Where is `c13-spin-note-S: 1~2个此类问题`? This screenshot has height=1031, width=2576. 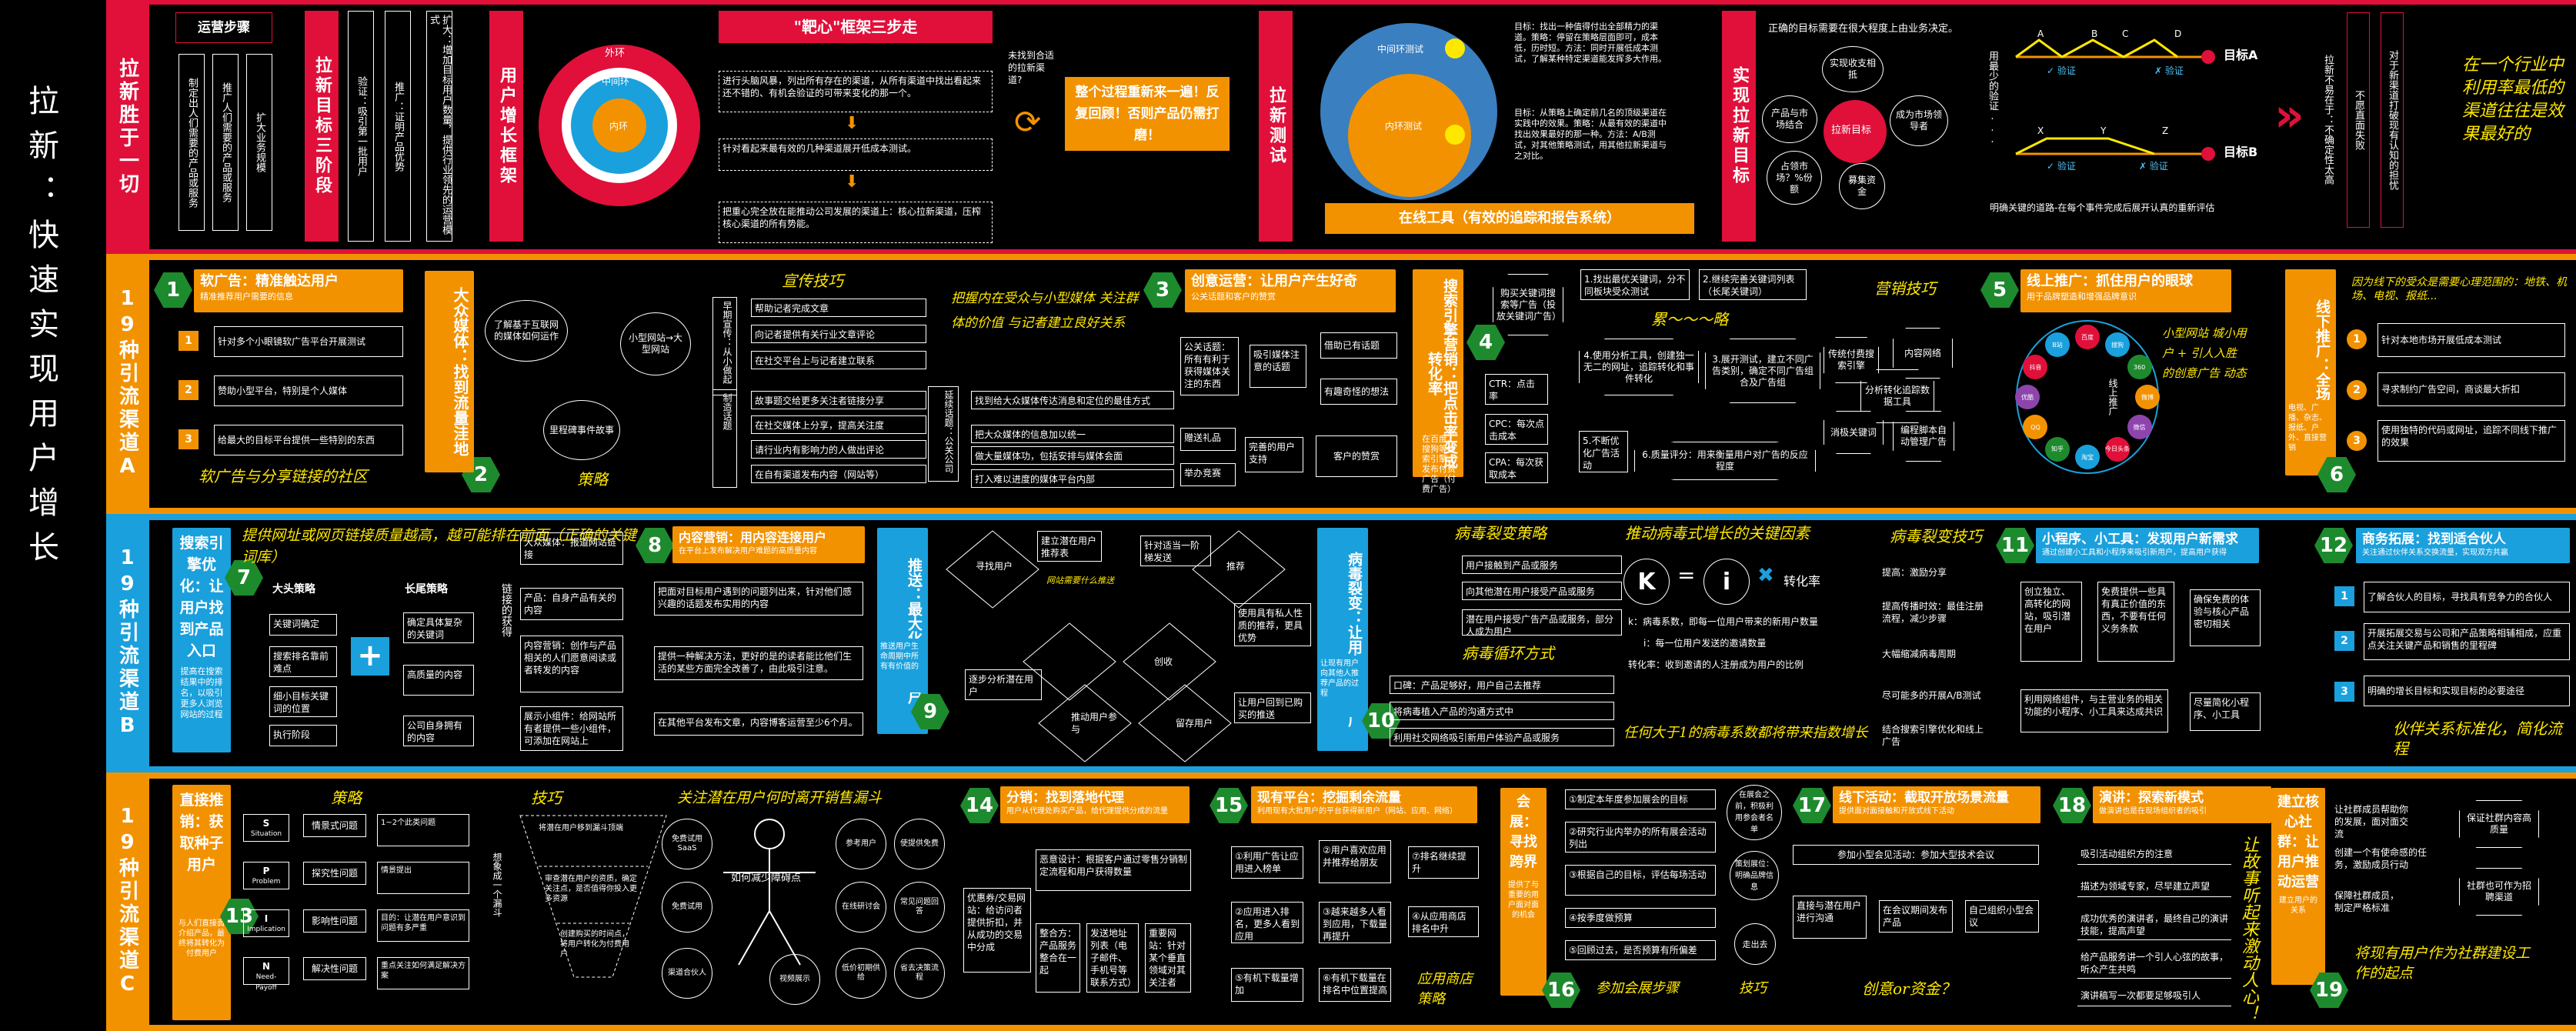 c13-spin-note-S: 1~2个此类问题 is located at coordinates (423, 830).